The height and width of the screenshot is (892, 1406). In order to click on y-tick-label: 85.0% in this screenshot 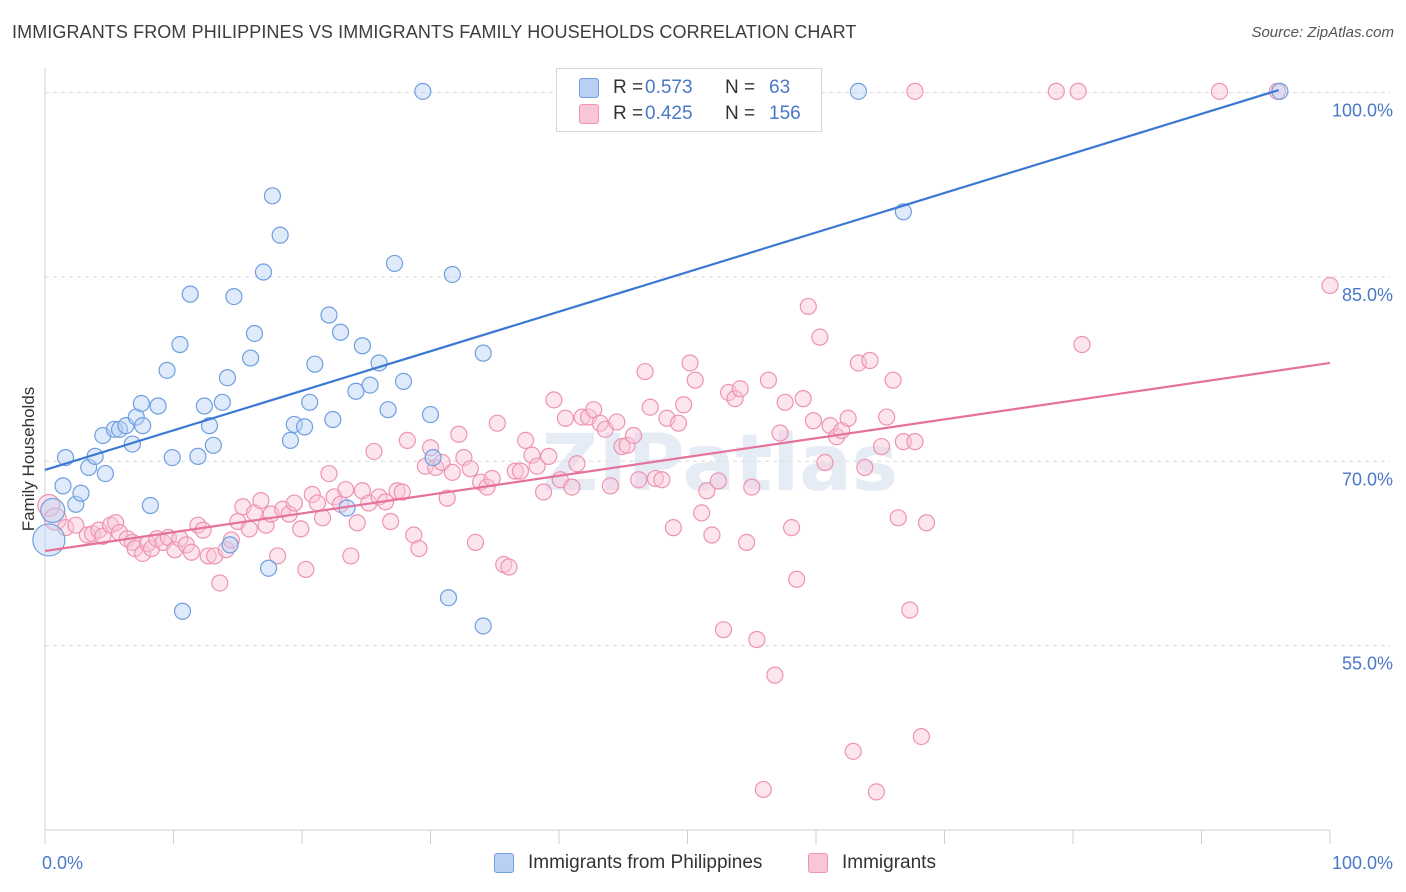, I will do `click(1367, 295)`.